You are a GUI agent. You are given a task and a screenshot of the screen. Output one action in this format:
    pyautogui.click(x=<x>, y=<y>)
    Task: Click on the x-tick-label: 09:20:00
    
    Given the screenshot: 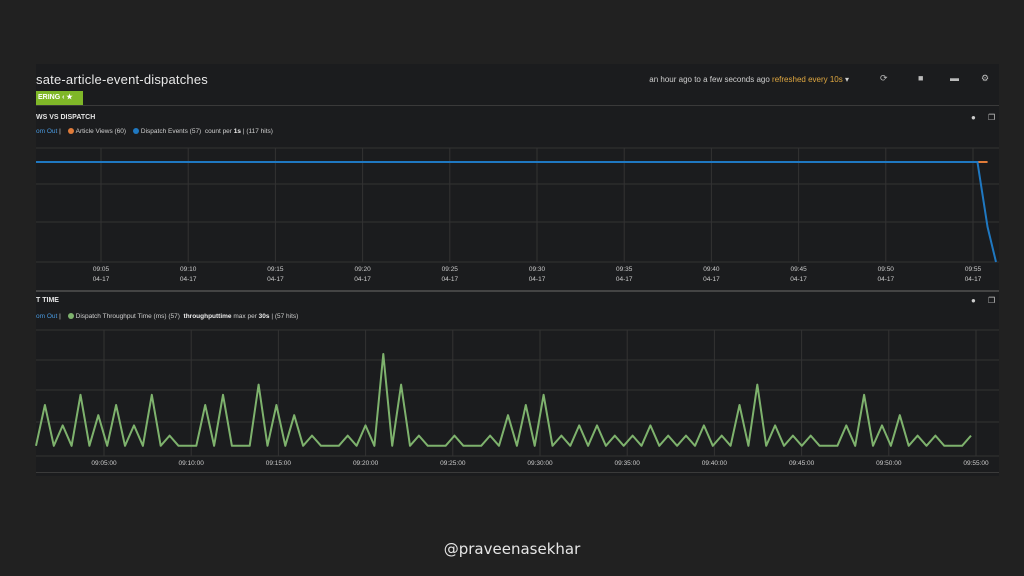 What is the action you would take?
    pyautogui.click(x=366, y=463)
    